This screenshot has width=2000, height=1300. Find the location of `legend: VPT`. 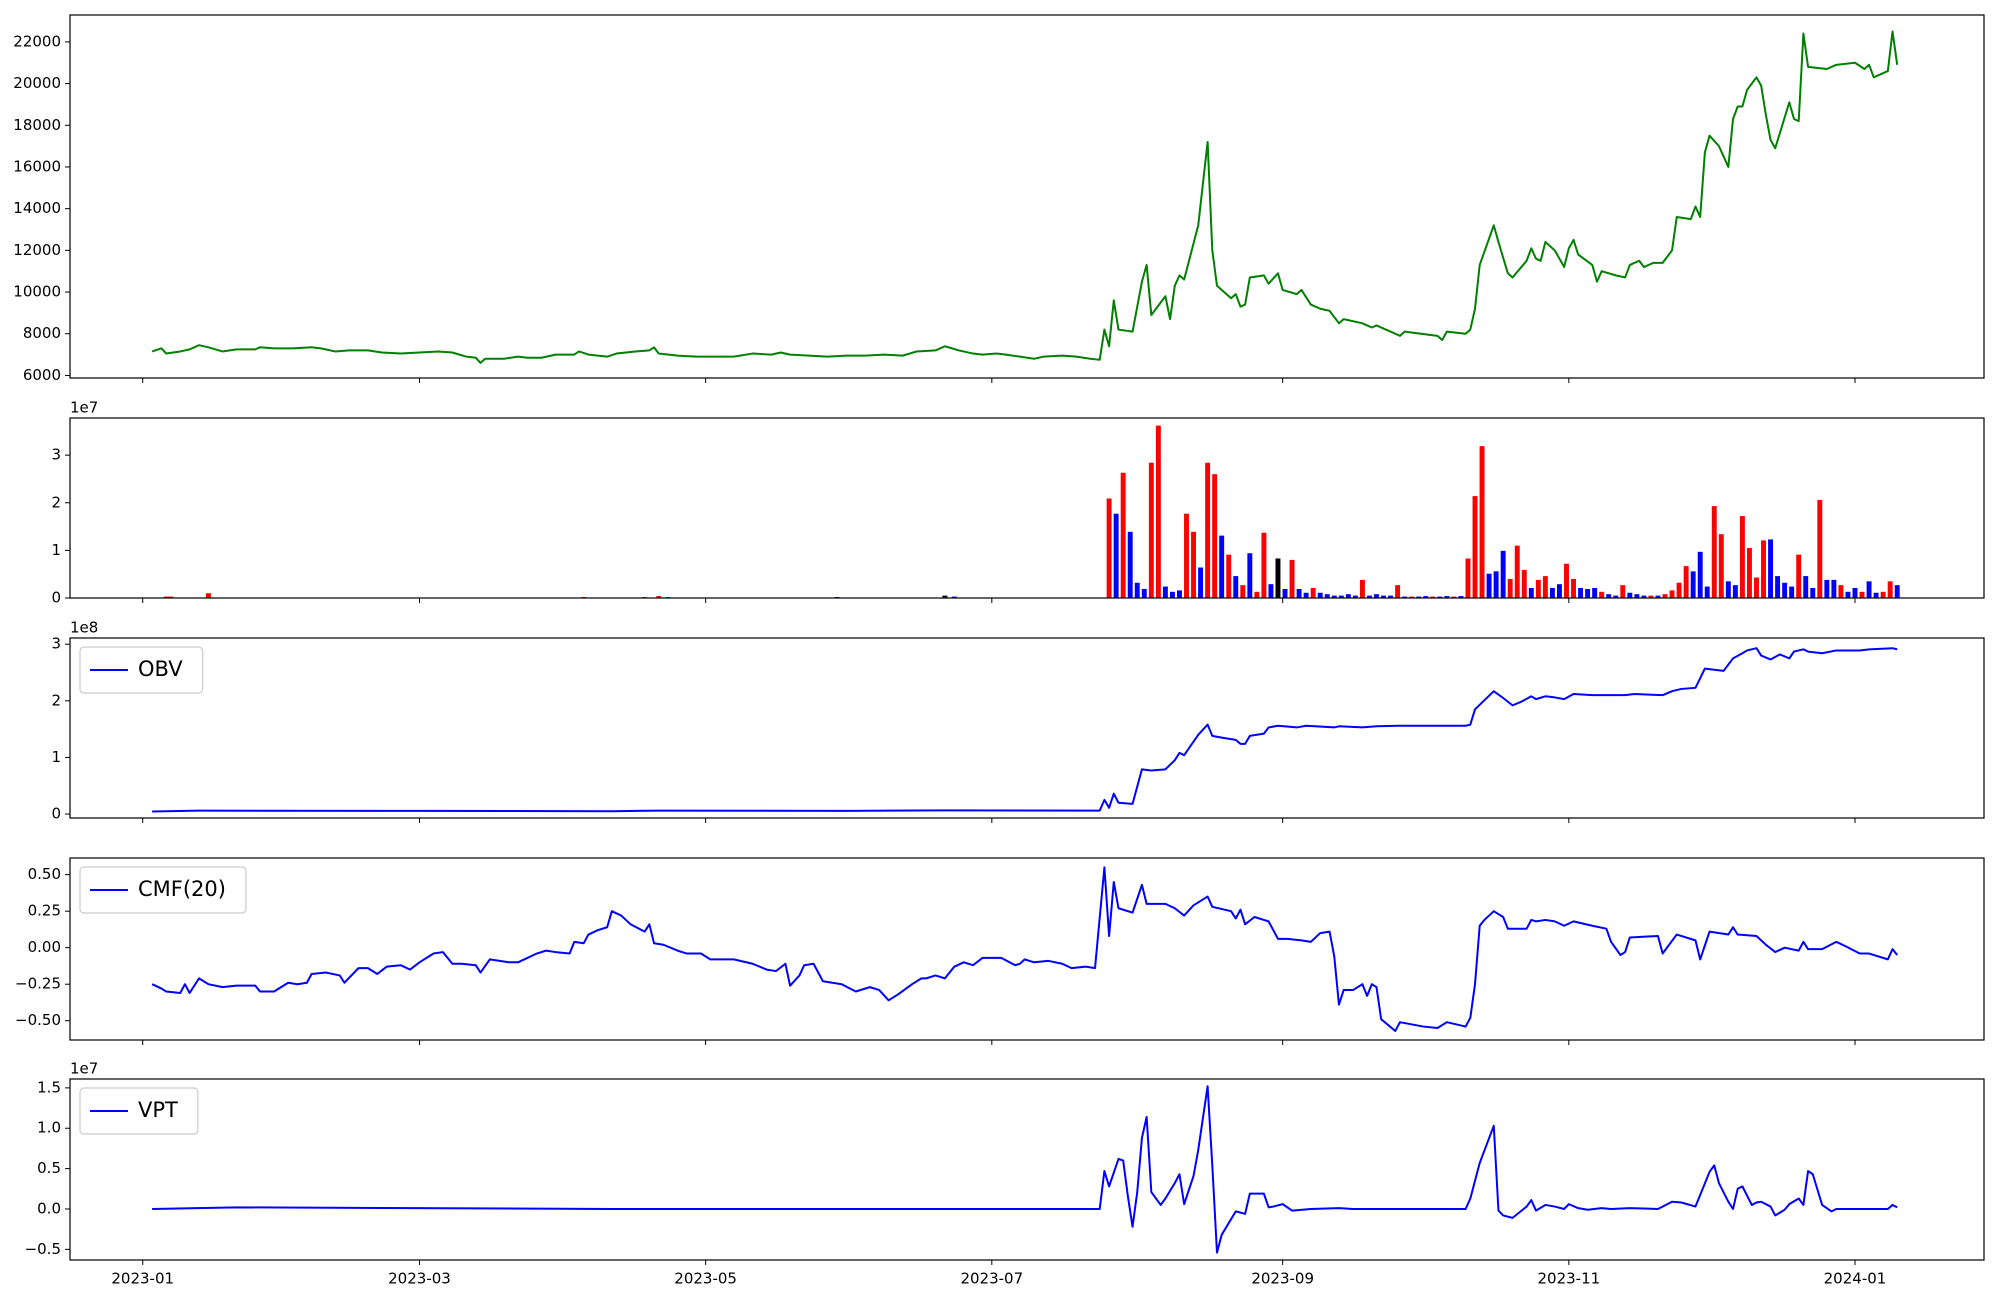

legend: VPT is located at coordinates (139, 1111).